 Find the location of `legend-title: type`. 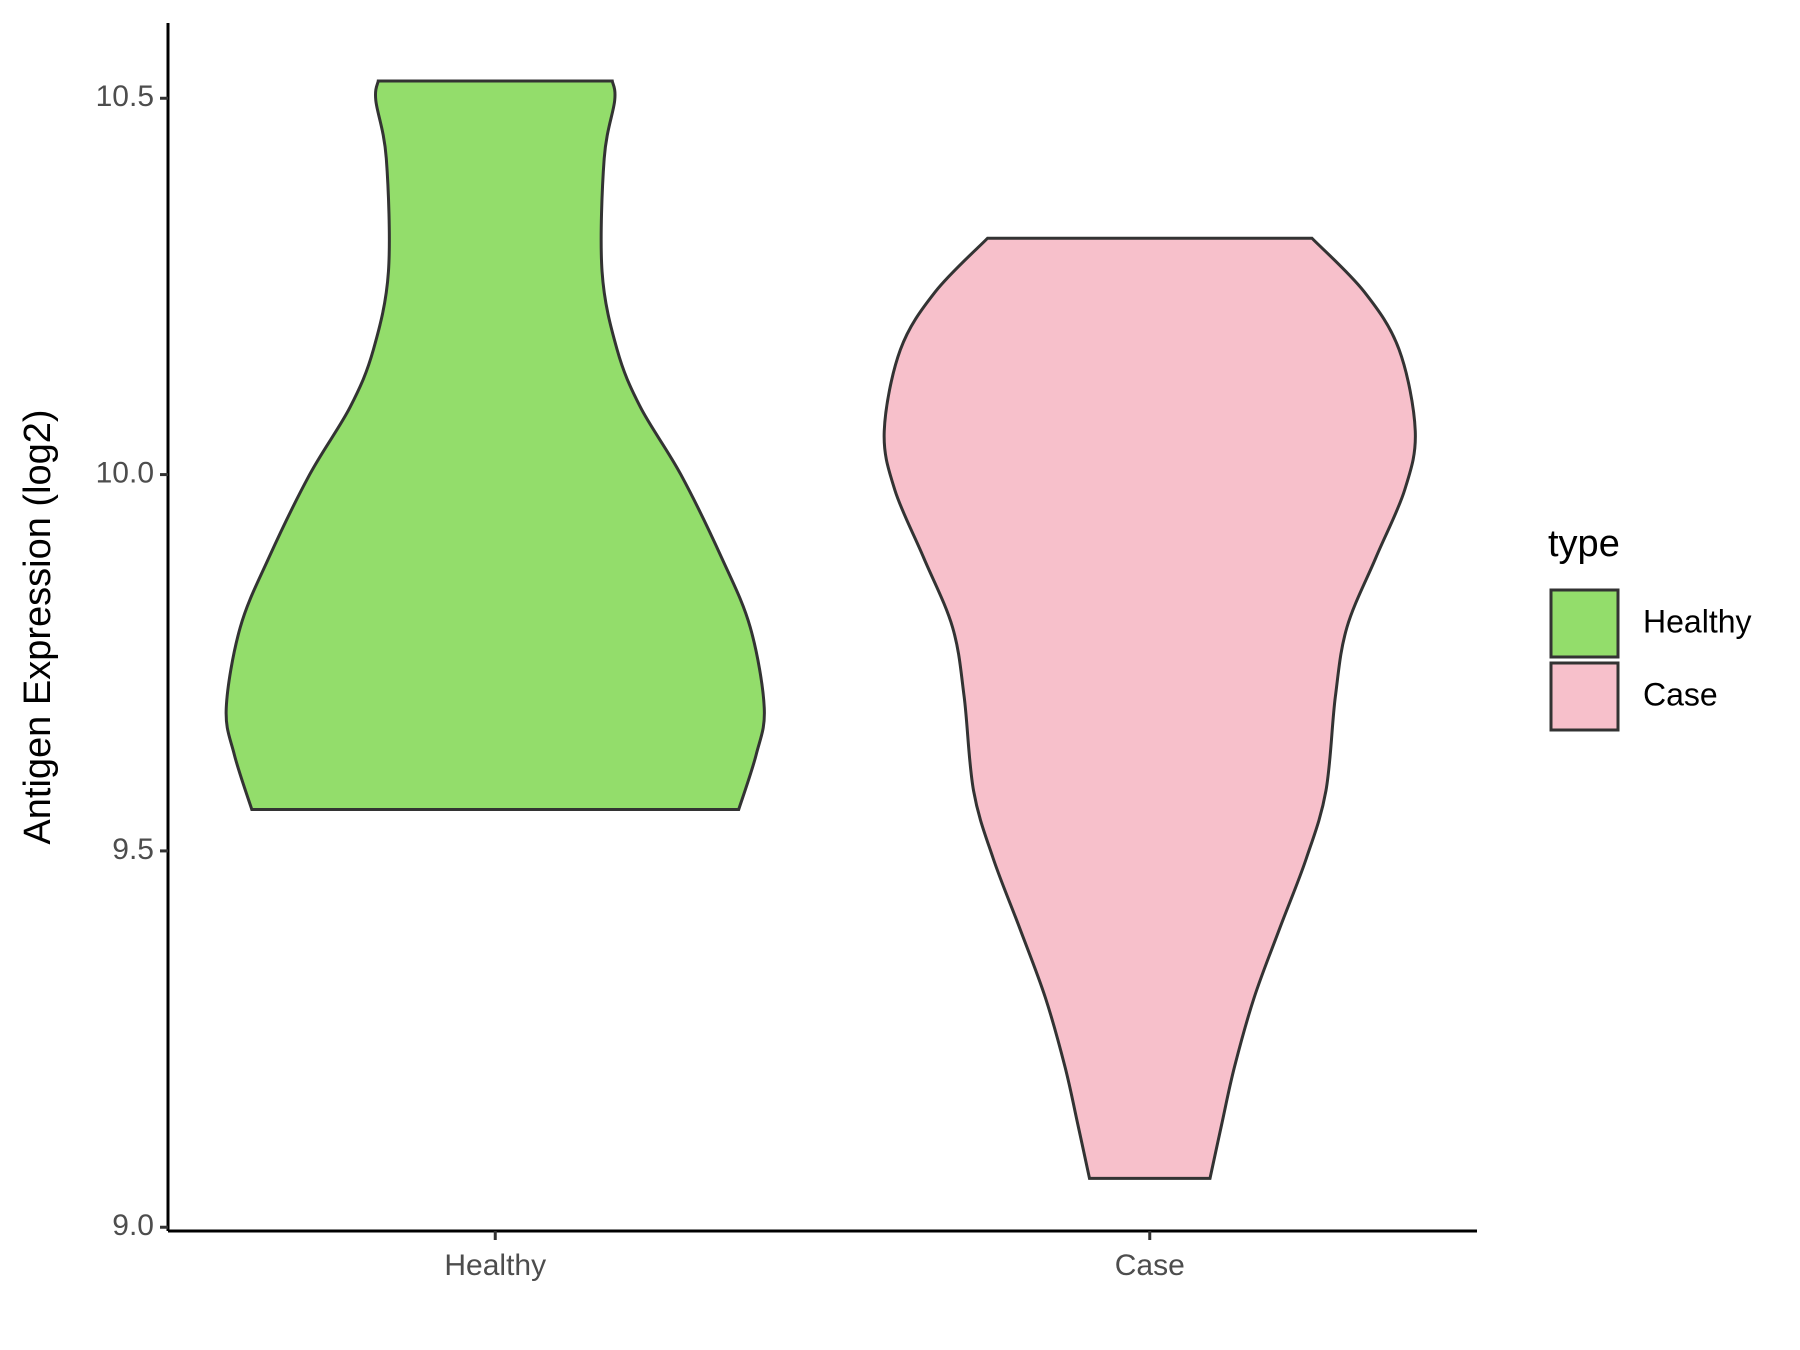

legend-title: type is located at coordinates (1584, 544).